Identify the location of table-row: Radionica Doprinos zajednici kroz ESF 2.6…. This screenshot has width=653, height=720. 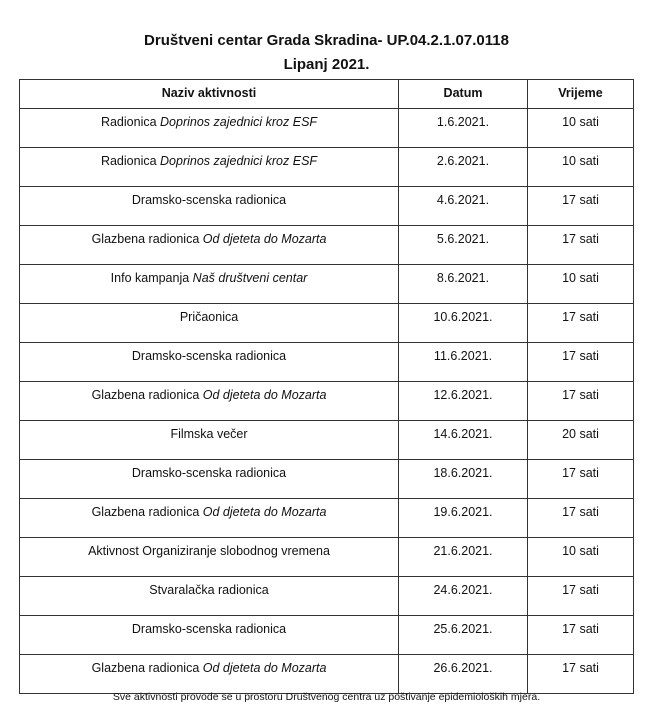
(326, 167).